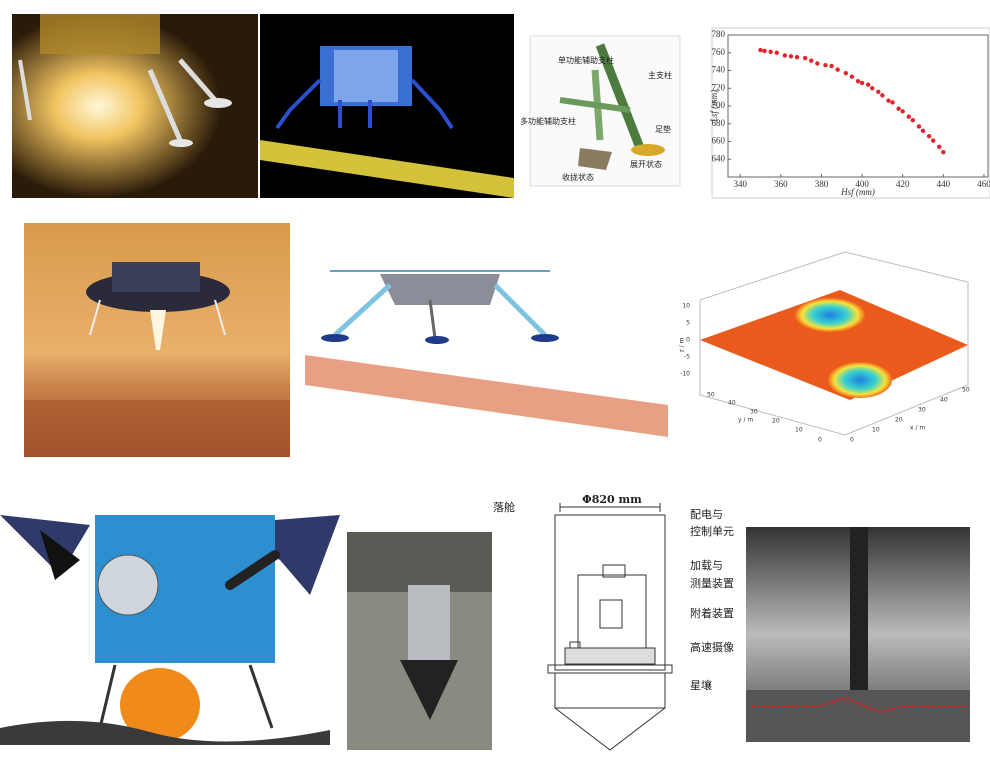  What do you see at coordinates (712, 613) in the screenshot?
I see `attachment-label: 附着装置` at bounding box center [712, 613].